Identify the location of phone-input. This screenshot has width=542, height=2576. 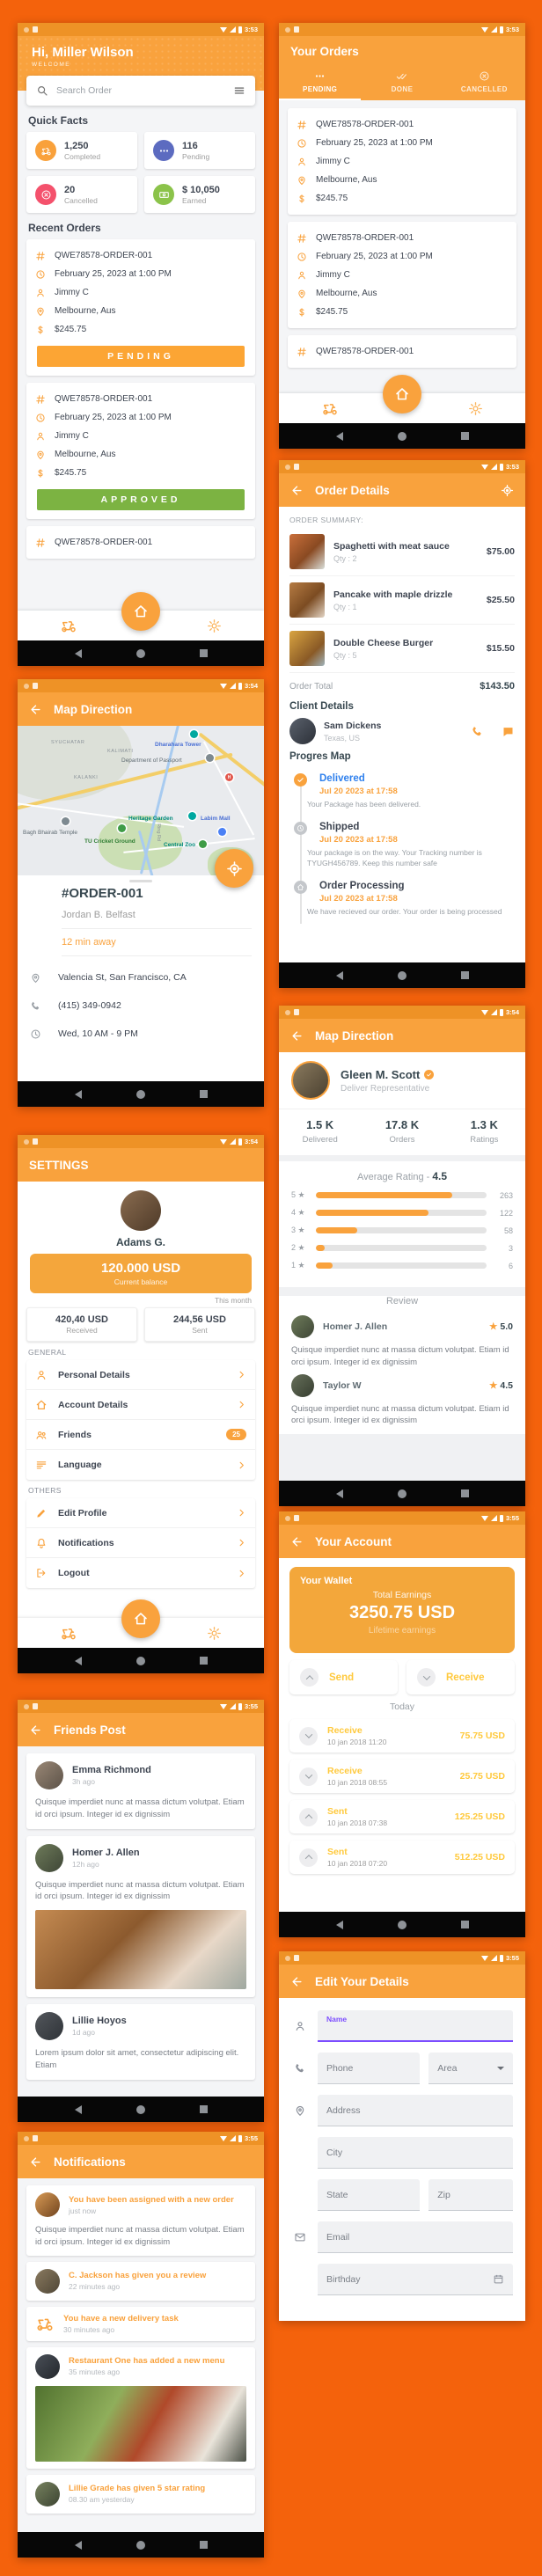
(369, 2068).